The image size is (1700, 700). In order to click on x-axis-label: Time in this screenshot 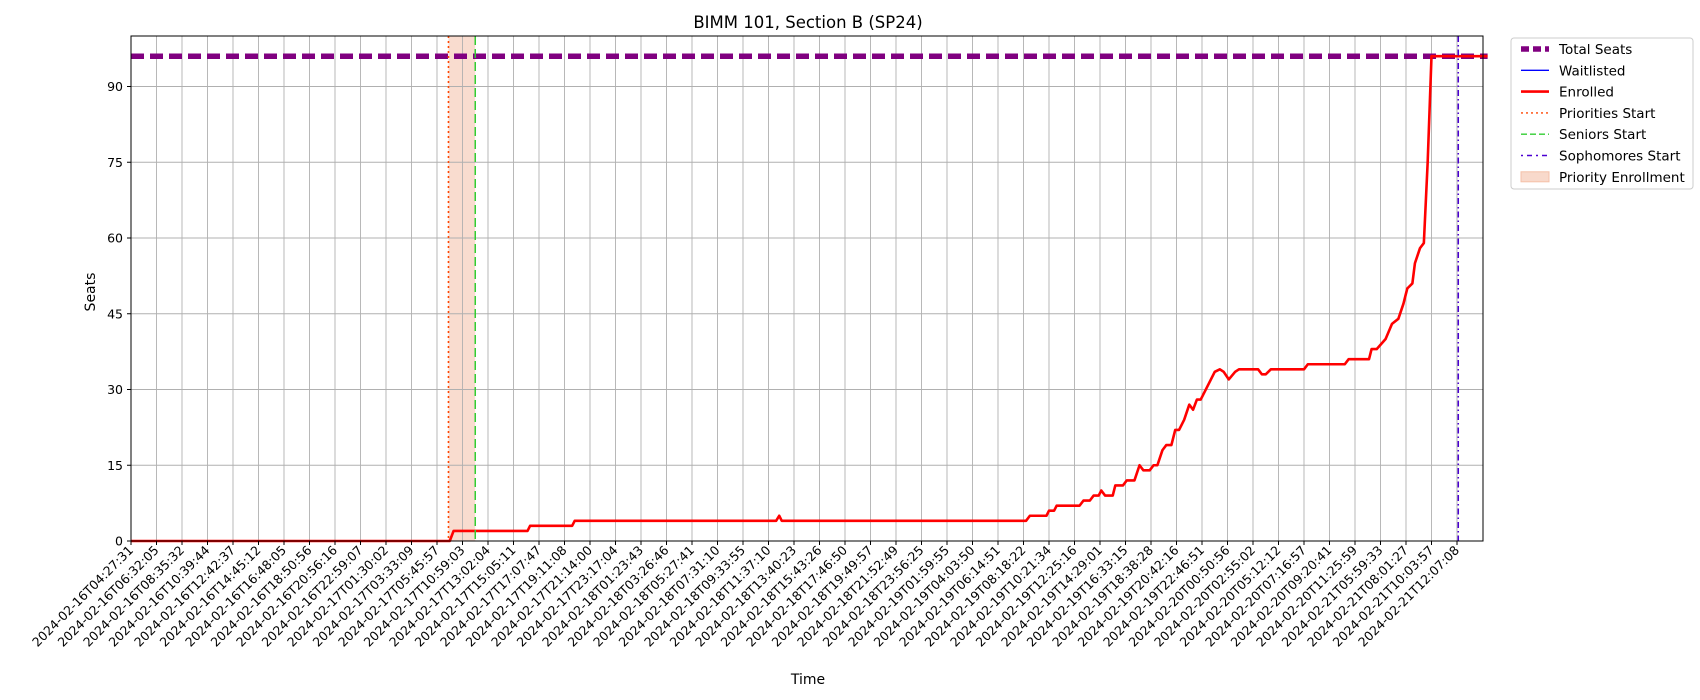, I will do `click(807, 680)`.